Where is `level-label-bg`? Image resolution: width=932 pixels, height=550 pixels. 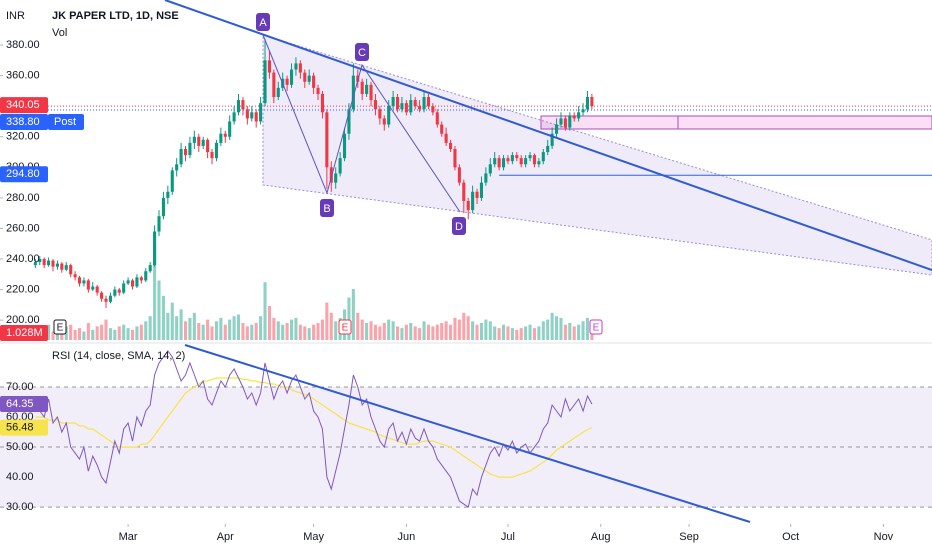 level-label-bg is located at coordinates (24, 174).